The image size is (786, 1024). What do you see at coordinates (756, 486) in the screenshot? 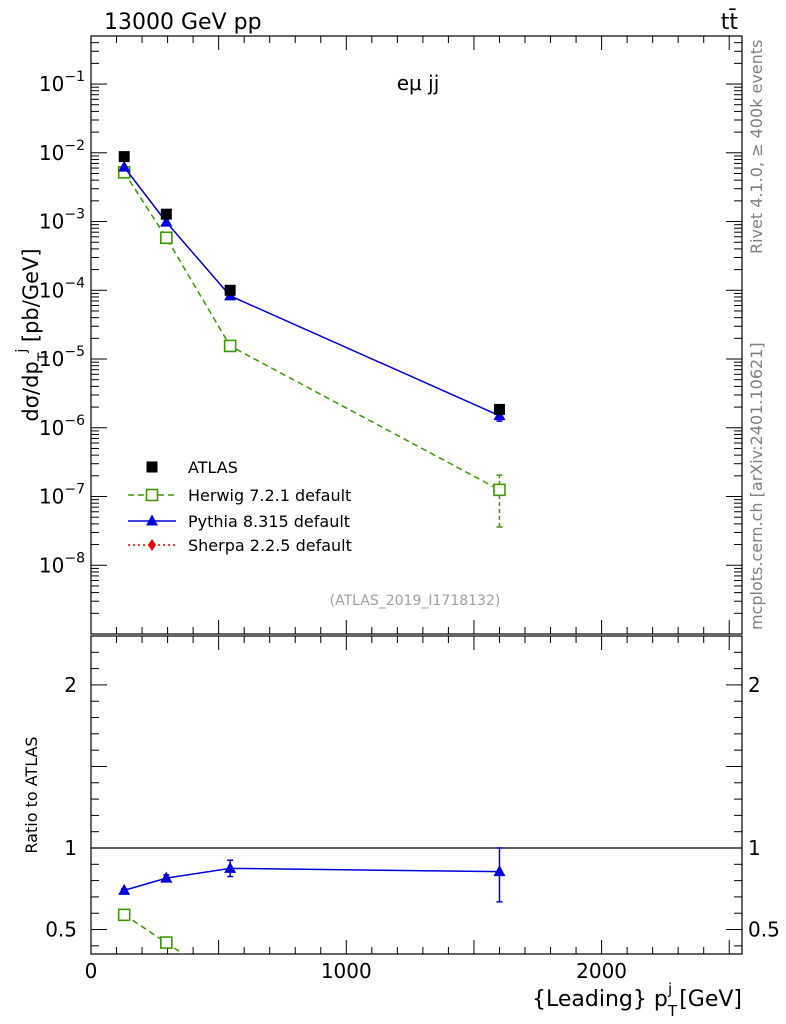
I see `mcplots-label: mcplots.cern.ch [arXiv:2401.10621]` at bounding box center [756, 486].